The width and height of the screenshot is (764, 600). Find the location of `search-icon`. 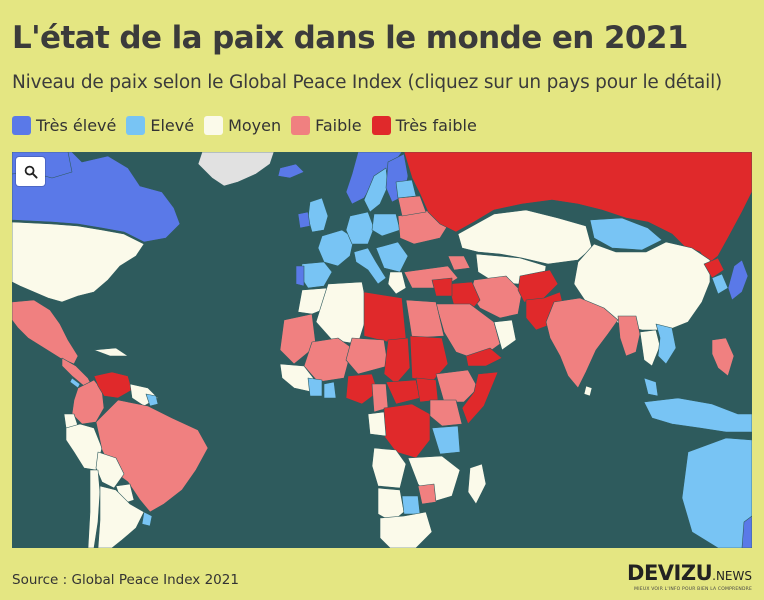

search-icon is located at coordinates (31, 172).